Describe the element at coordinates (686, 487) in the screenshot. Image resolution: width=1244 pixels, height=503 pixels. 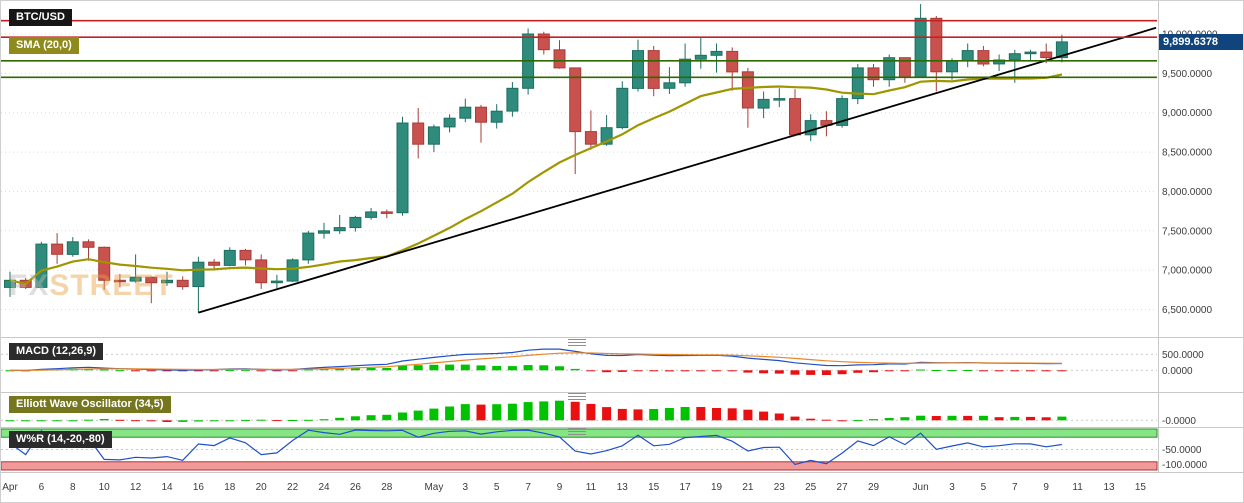
I see `svg-text: 17` at that location.